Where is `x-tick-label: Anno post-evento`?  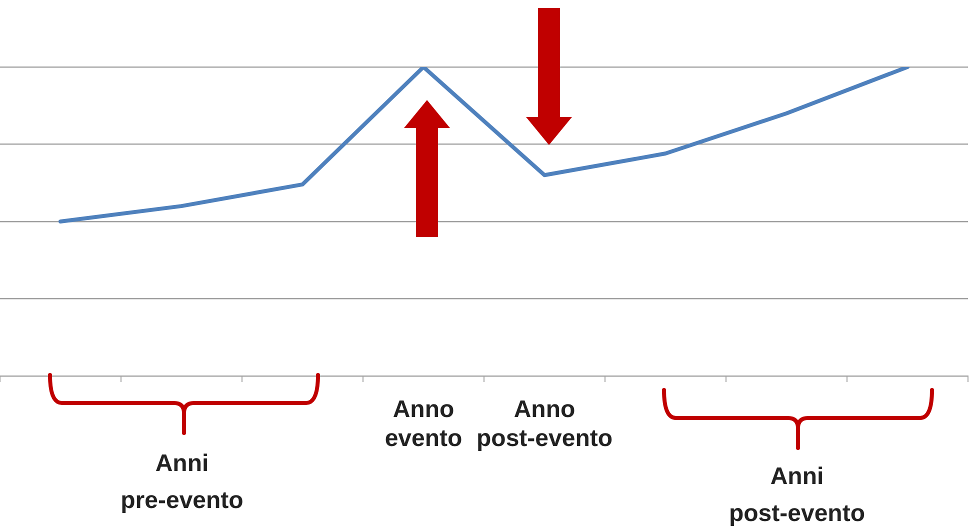 x-tick-label: Anno post-evento is located at coordinates (544, 424).